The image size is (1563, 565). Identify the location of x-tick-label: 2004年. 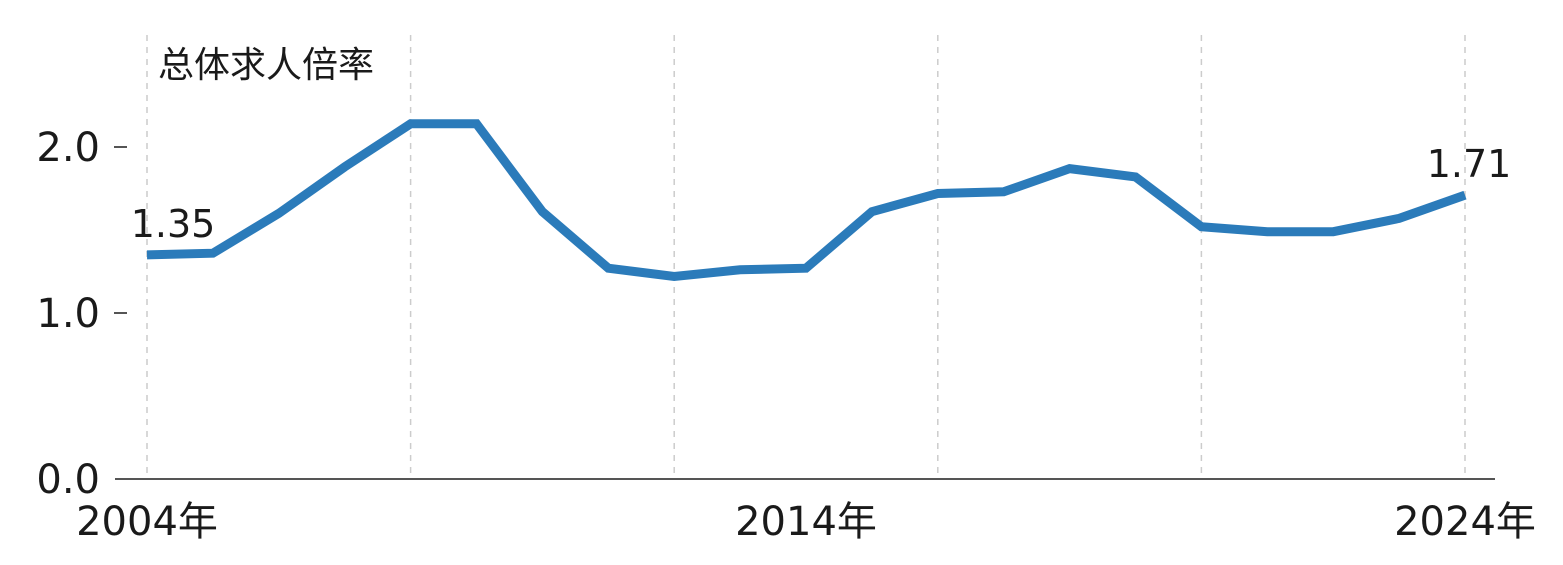
(147, 522).